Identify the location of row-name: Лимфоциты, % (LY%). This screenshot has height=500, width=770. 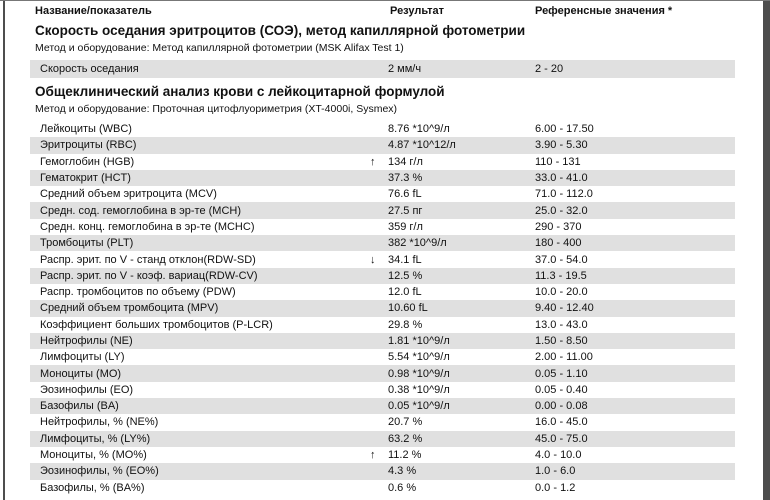
(95, 438).